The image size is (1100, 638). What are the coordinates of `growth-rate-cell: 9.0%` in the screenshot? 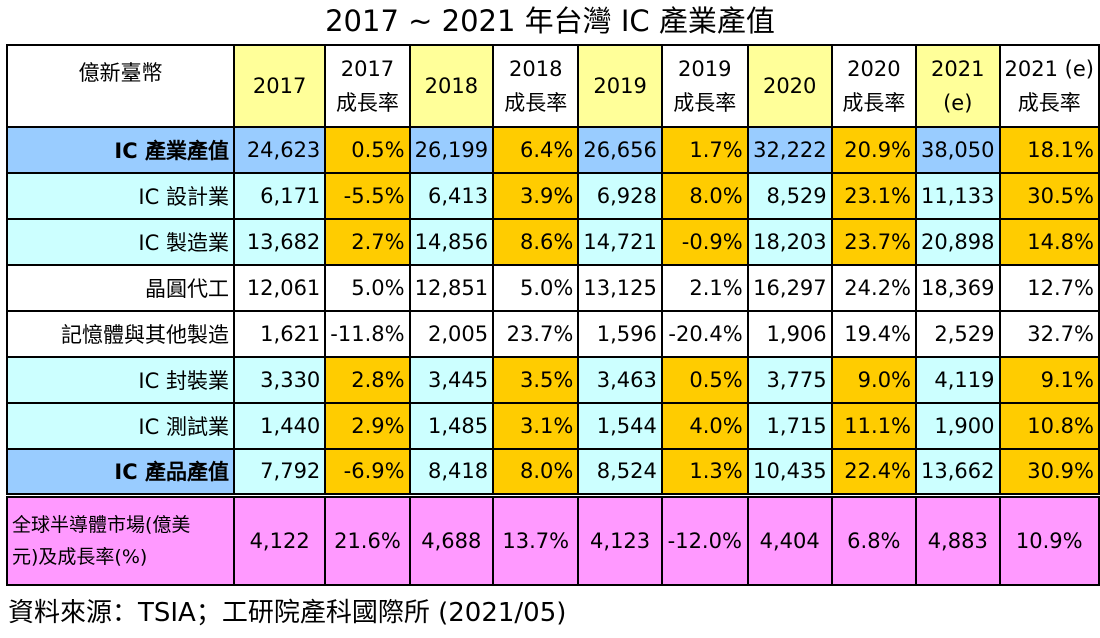 It's located at (874, 380).